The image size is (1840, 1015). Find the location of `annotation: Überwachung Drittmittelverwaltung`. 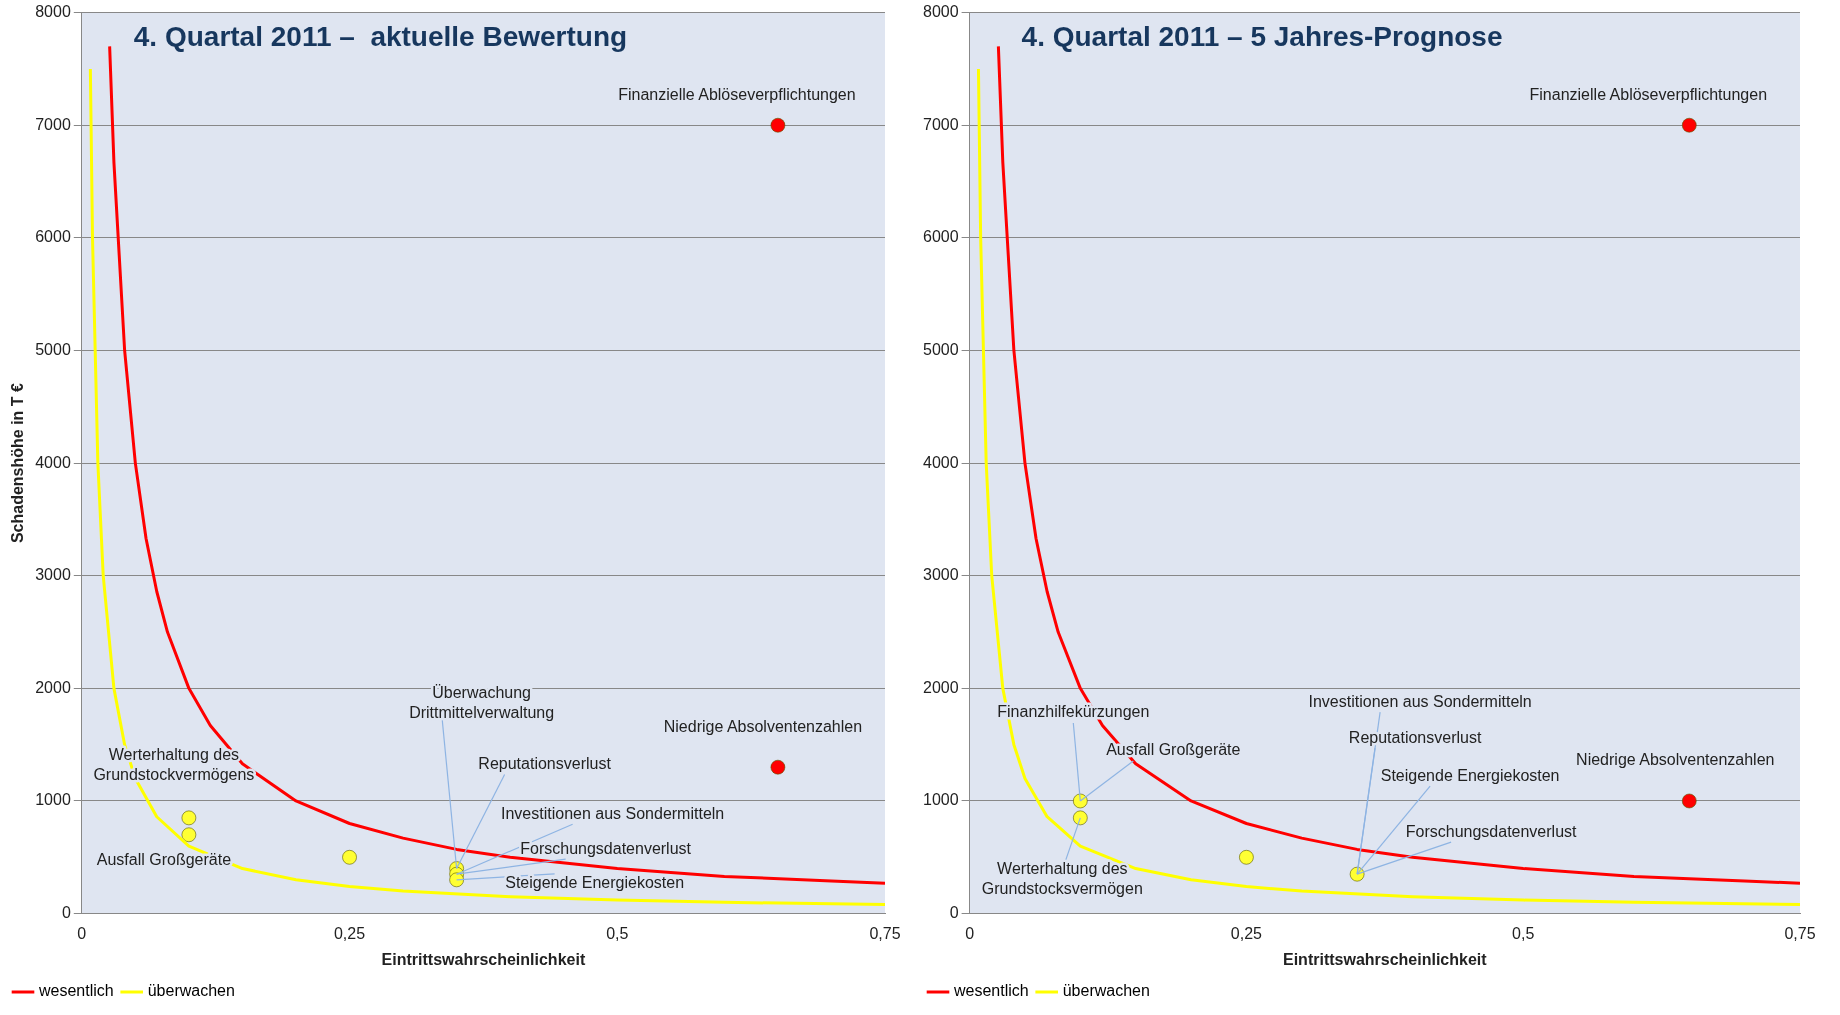

annotation: Überwachung Drittmittelverwaltung is located at coordinates (482, 702).